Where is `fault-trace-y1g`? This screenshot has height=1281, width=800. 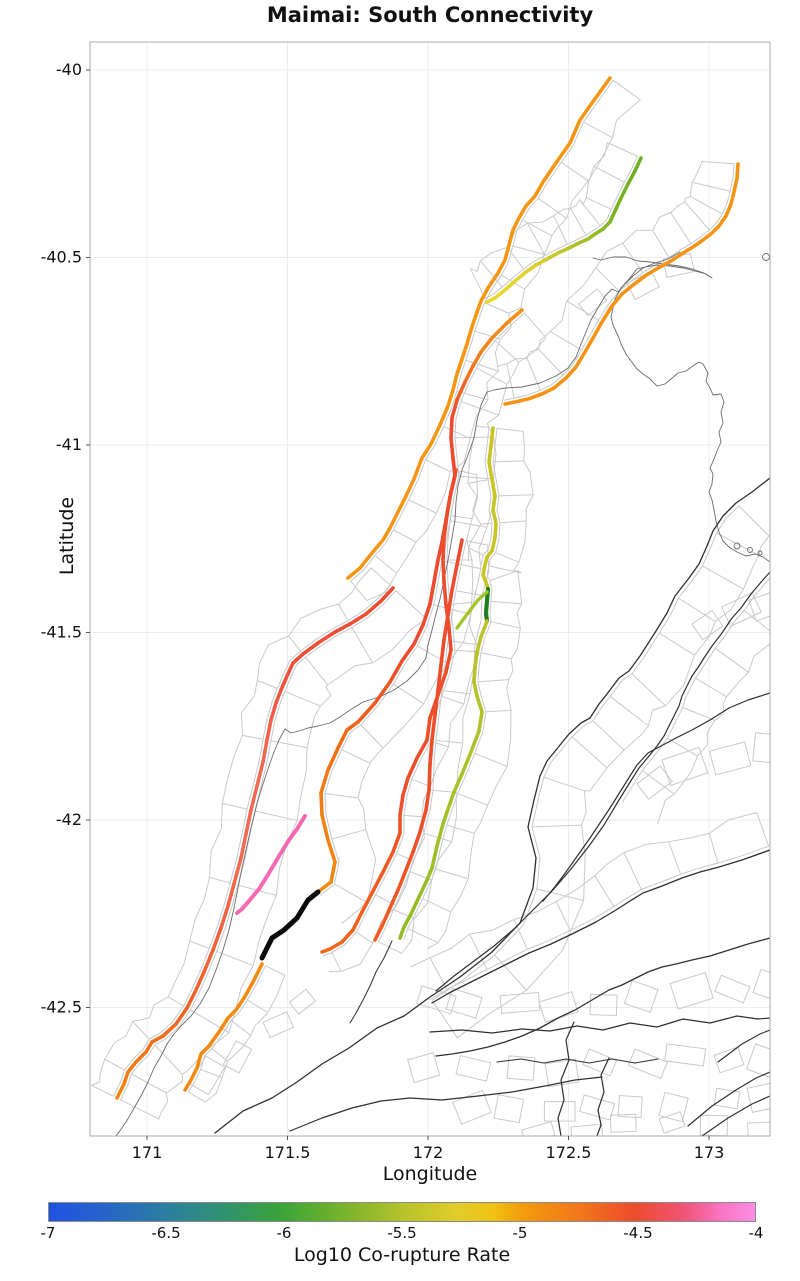 fault-trace-y1g is located at coordinates (487, 605).